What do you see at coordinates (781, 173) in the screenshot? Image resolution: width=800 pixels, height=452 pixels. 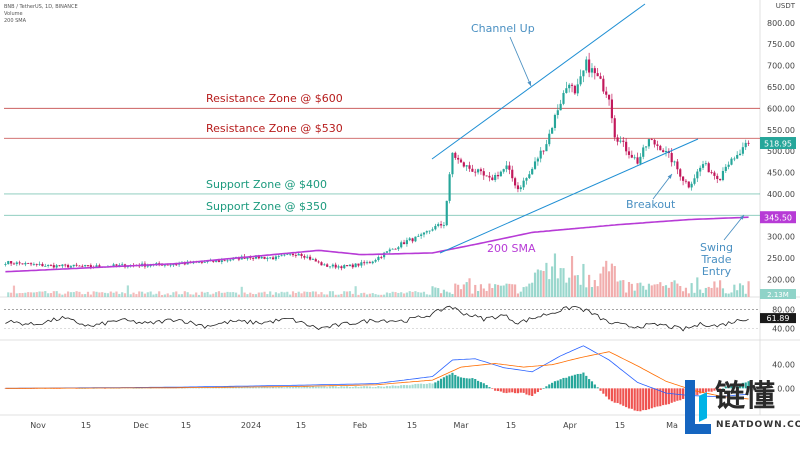 I see `price-tick-label: 450.00` at bounding box center [781, 173].